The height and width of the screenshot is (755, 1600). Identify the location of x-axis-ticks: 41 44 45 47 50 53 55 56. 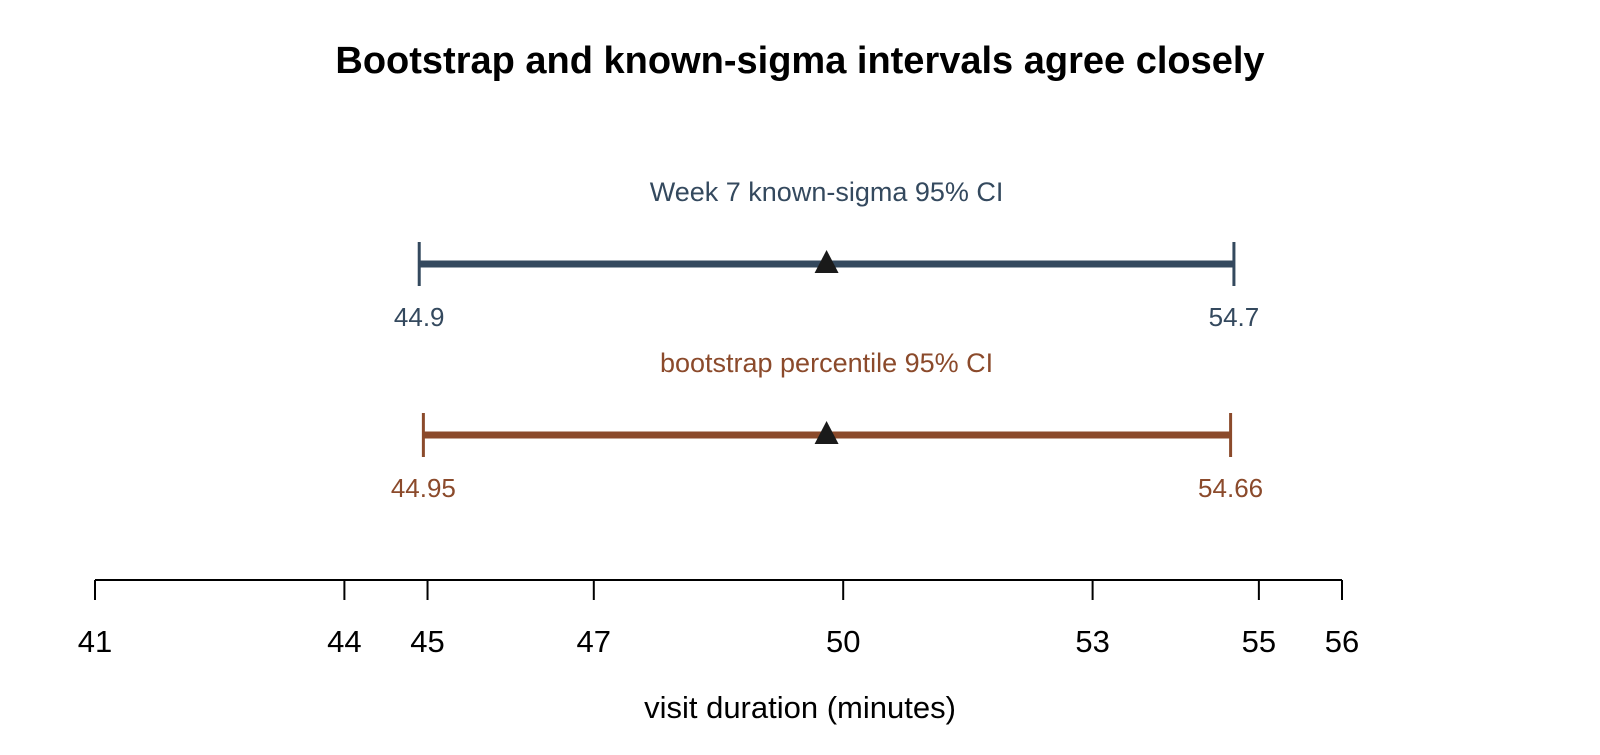
(718, 619).